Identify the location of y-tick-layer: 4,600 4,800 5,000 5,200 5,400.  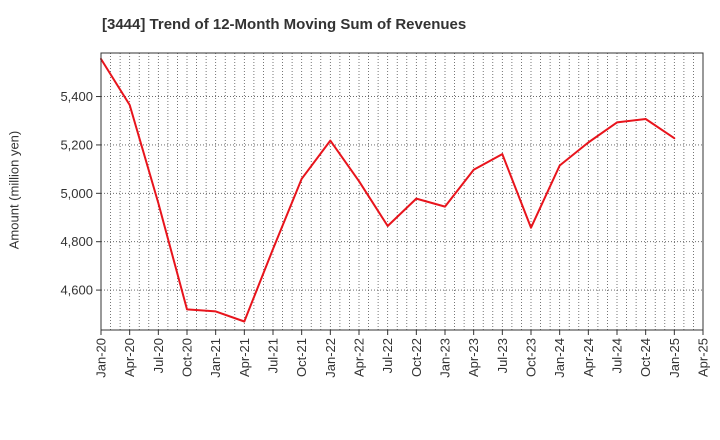
(80, 193).